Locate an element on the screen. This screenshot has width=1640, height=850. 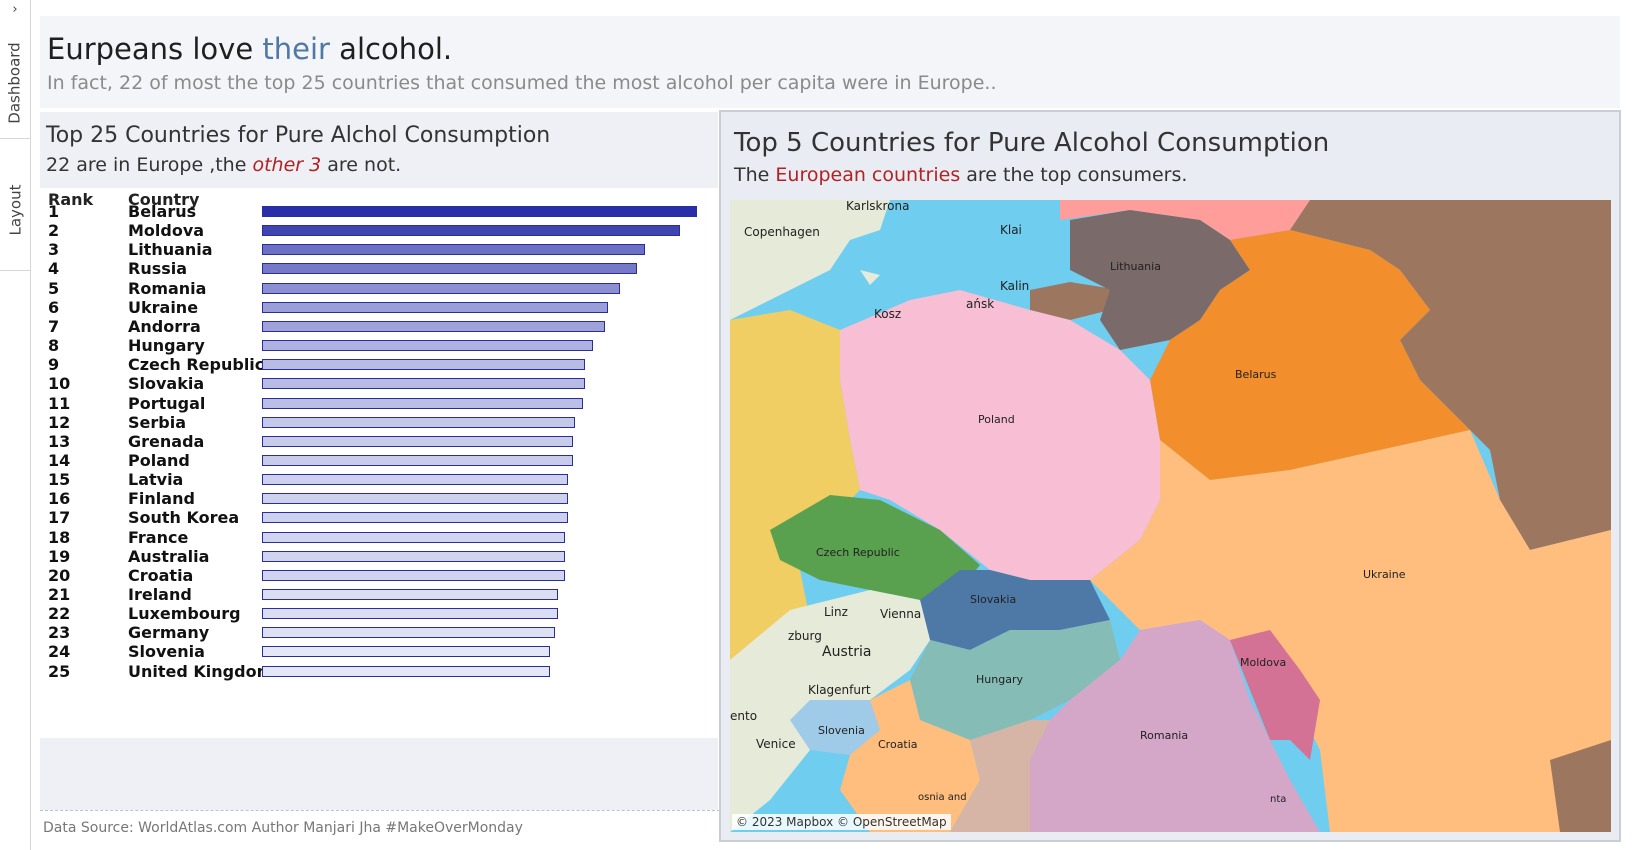
rank-cell: 12 is located at coordinates (59, 422).